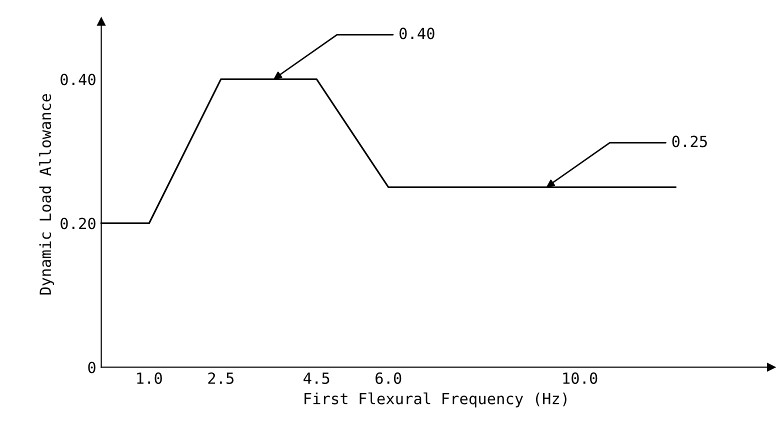 This screenshot has height=432, width=779. Describe the element at coordinates (435, 400) in the screenshot. I see `x-axis-title: First Flexural Frequency (Hz)` at that location.